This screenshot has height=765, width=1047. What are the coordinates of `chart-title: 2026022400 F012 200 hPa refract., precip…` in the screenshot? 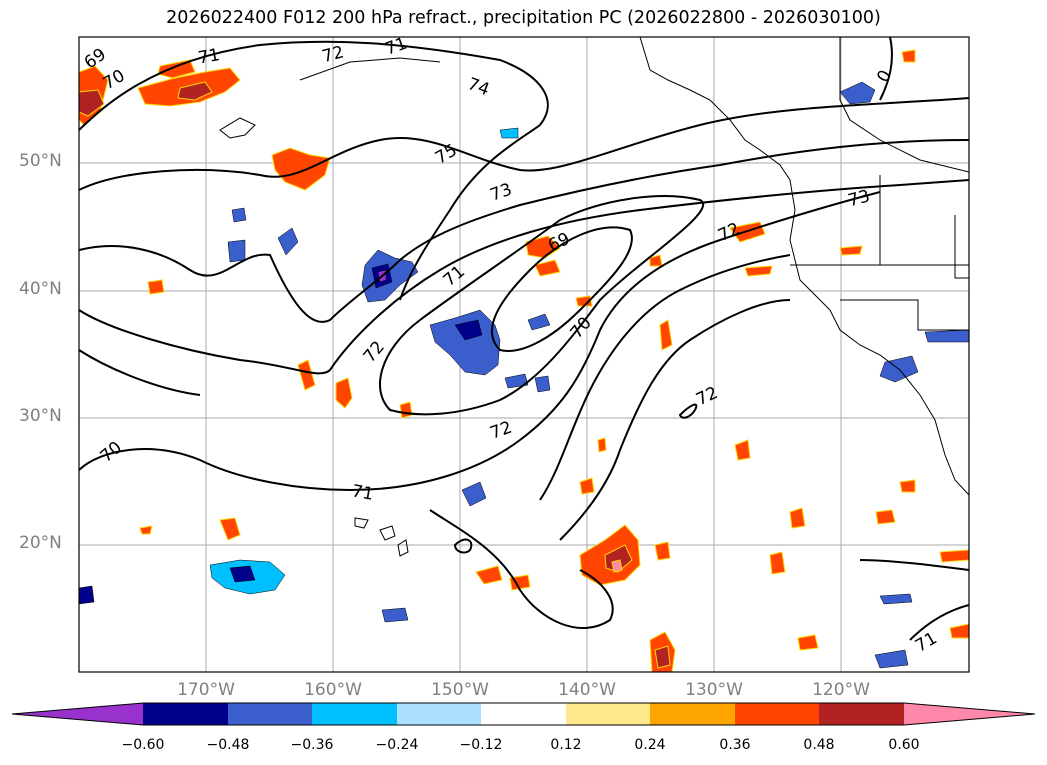 It's located at (523, 18).